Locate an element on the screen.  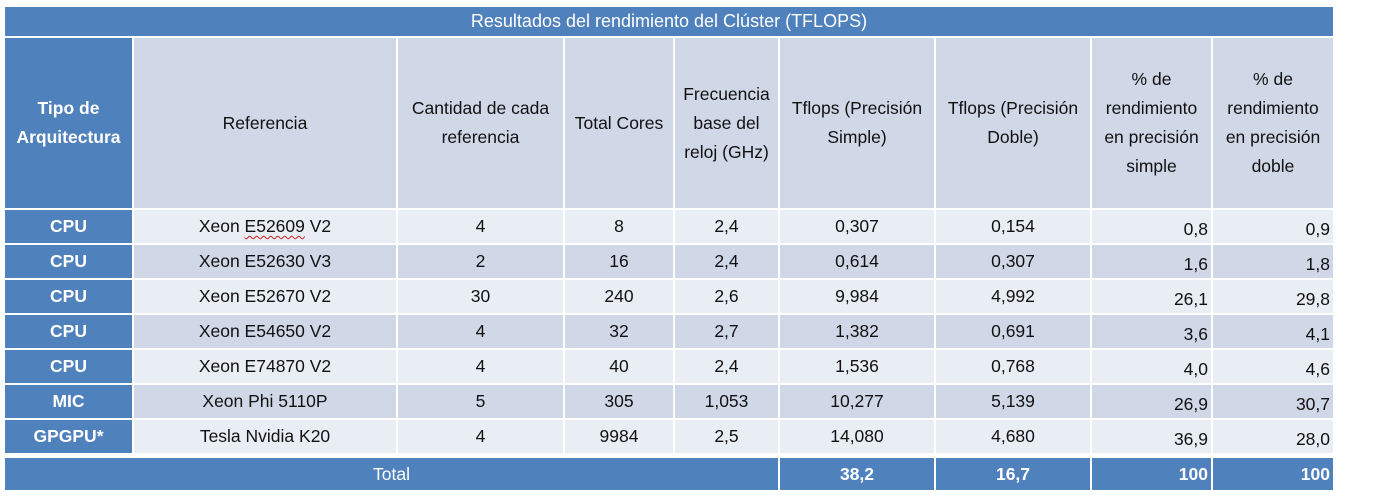
spellcheck-underline: E52609 is located at coordinates (274, 226).